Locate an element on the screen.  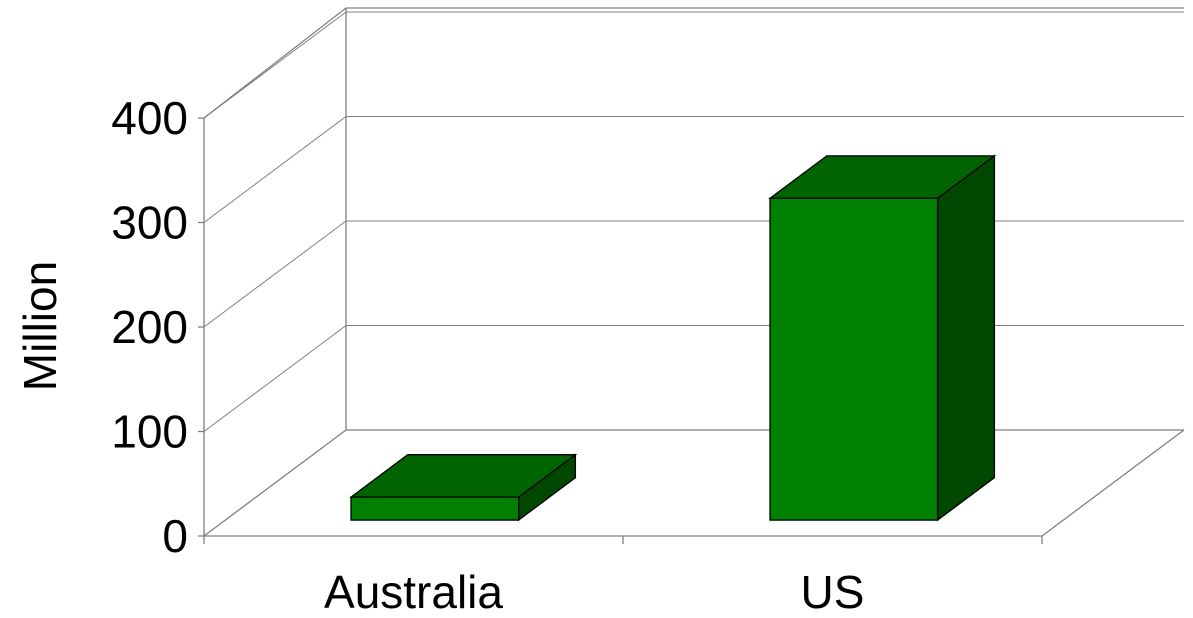
y-tick-label: 0 is located at coordinates (175, 536).